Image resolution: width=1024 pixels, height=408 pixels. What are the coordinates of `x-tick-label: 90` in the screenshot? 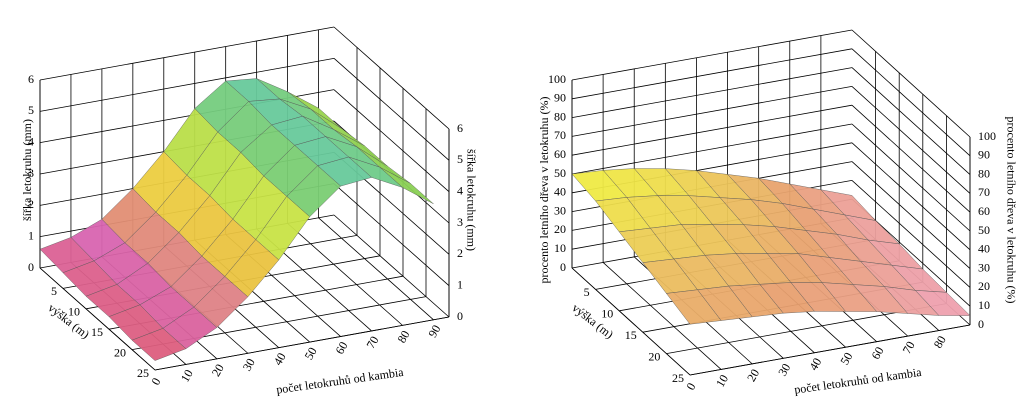 It's located at (434, 330).